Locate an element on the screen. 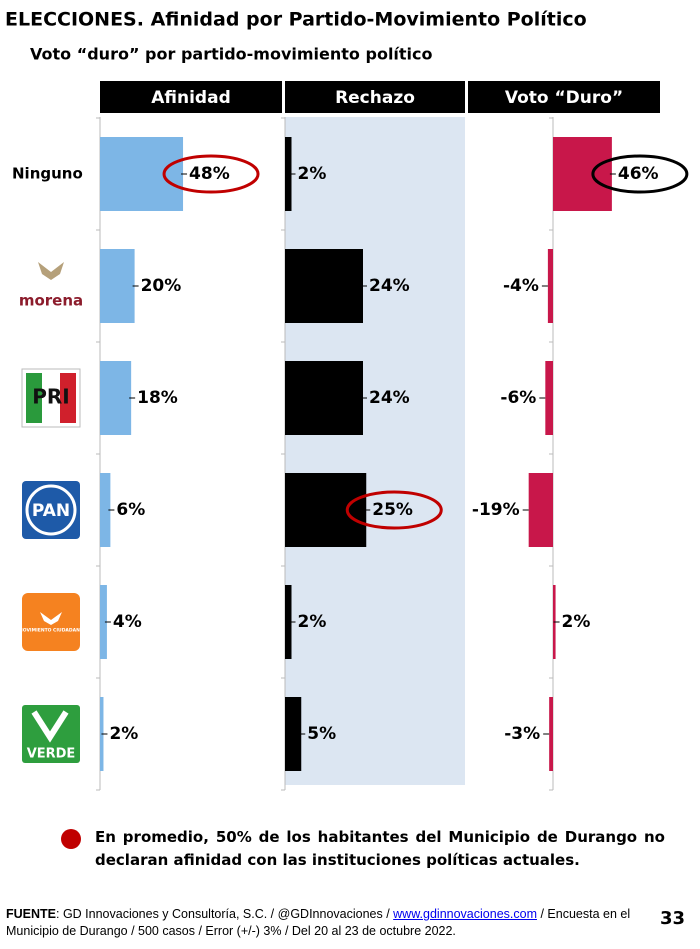  value-label: 5% is located at coordinates (321, 734).